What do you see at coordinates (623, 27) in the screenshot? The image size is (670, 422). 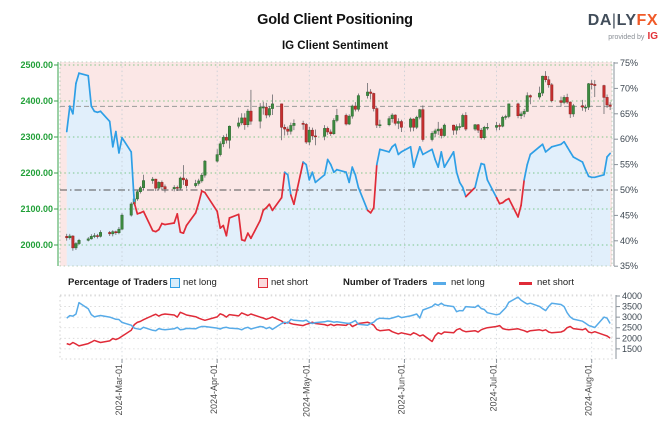 I see `dailyfx-logo: DA|LYFX provided by IG` at bounding box center [623, 27].